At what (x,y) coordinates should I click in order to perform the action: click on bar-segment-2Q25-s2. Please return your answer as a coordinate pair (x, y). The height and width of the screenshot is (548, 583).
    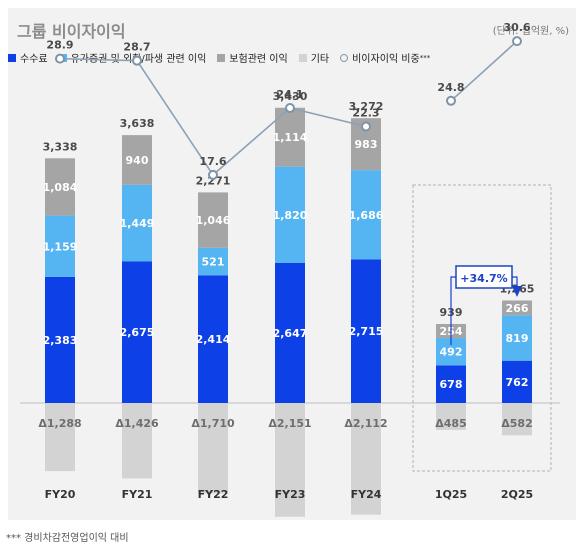
    Looking at the image, I should click on (517, 308).